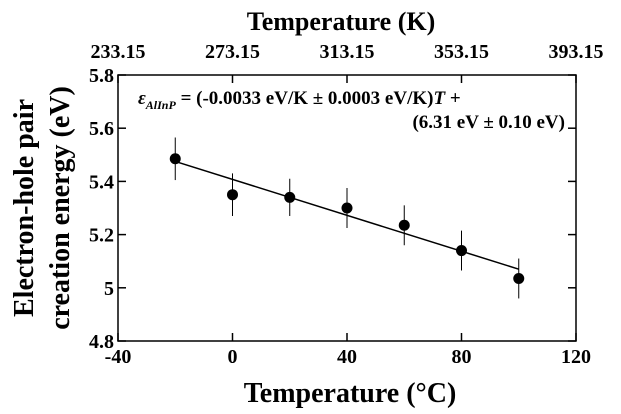 The image size is (621, 414). What do you see at coordinates (24, 208) in the screenshot?
I see `y-axis-title-line1: Electron-hole pair` at bounding box center [24, 208].